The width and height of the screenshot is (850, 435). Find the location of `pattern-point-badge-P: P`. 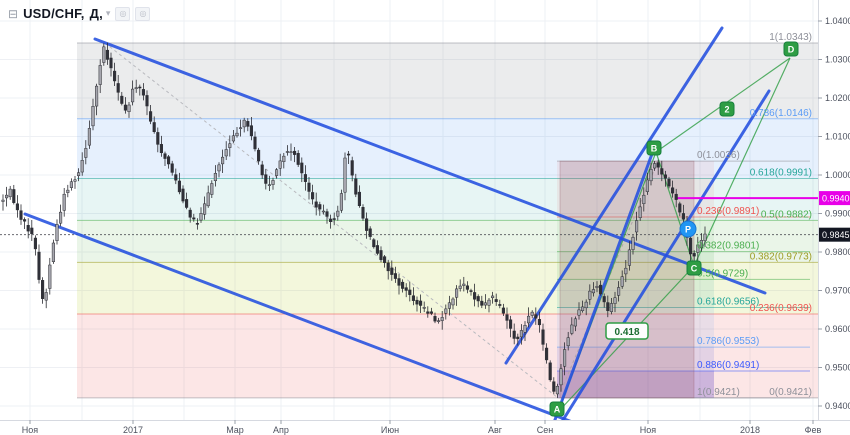

pattern-point-badge-P: P is located at coordinates (688, 229).